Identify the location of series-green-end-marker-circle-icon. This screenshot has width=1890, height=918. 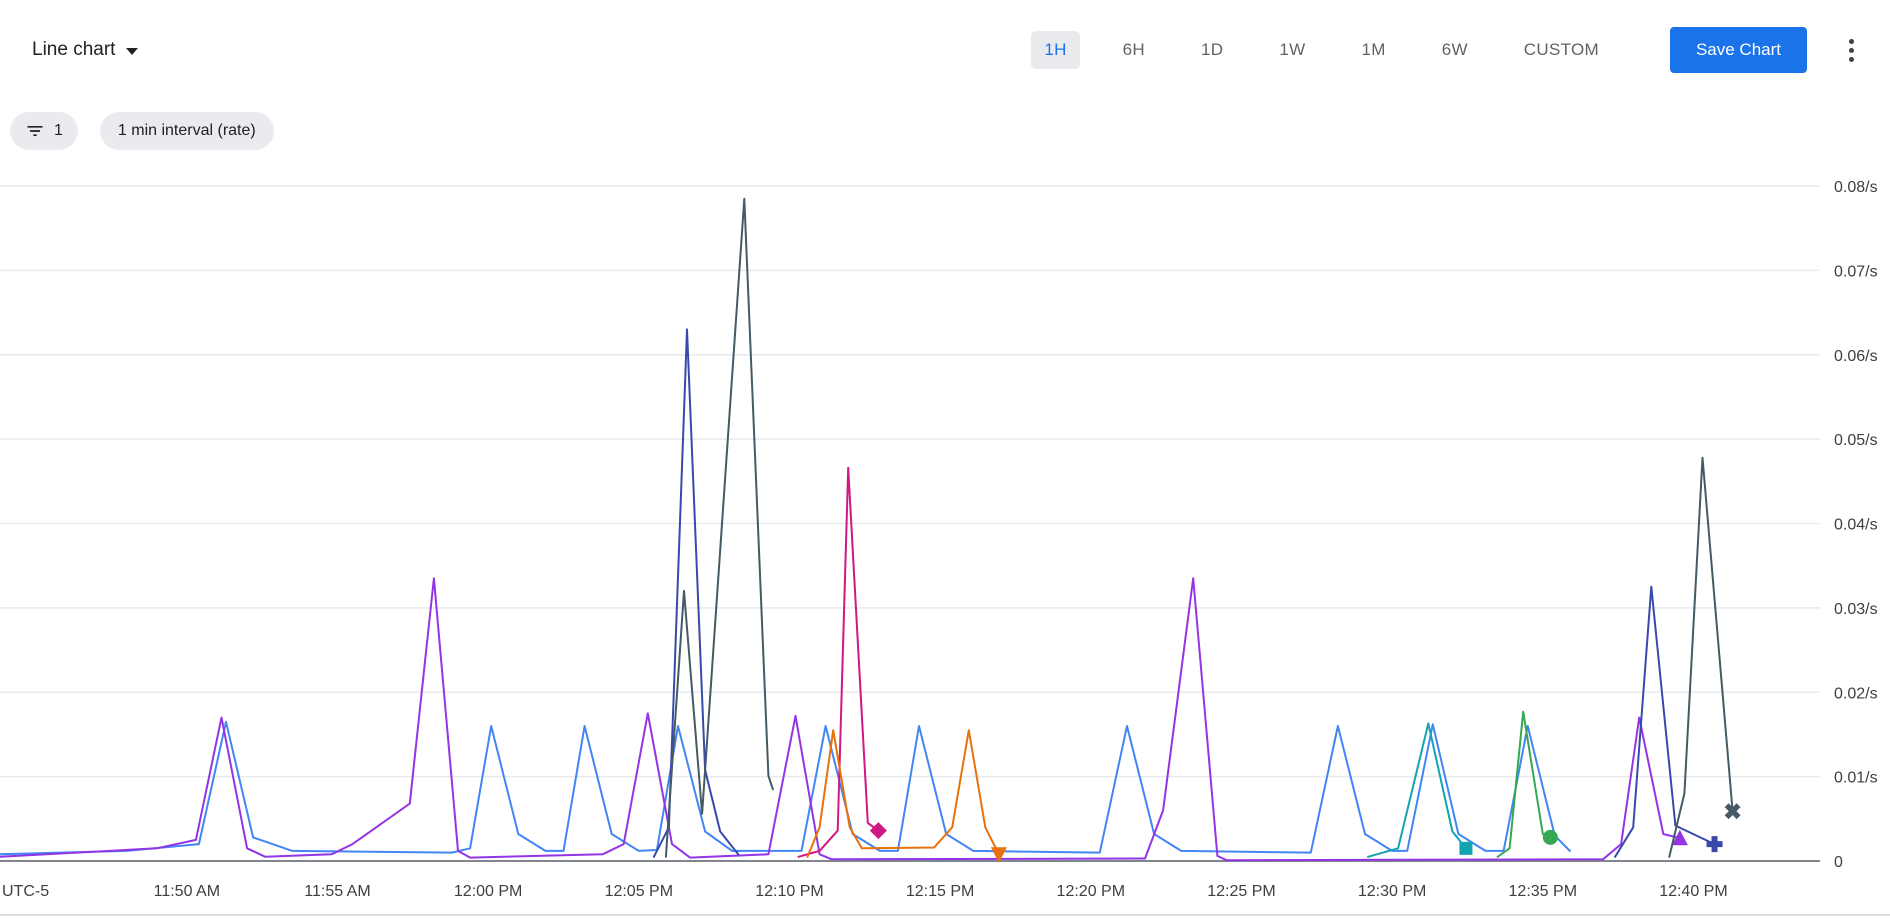
(1550, 837).